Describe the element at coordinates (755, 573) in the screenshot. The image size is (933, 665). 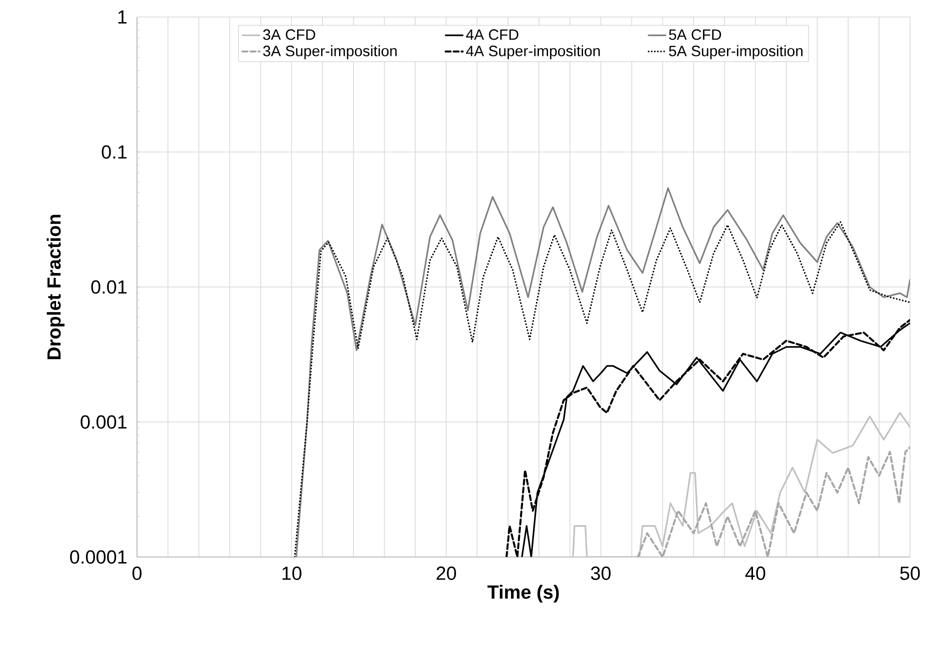
I see `x-tick-label: 40` at that location.